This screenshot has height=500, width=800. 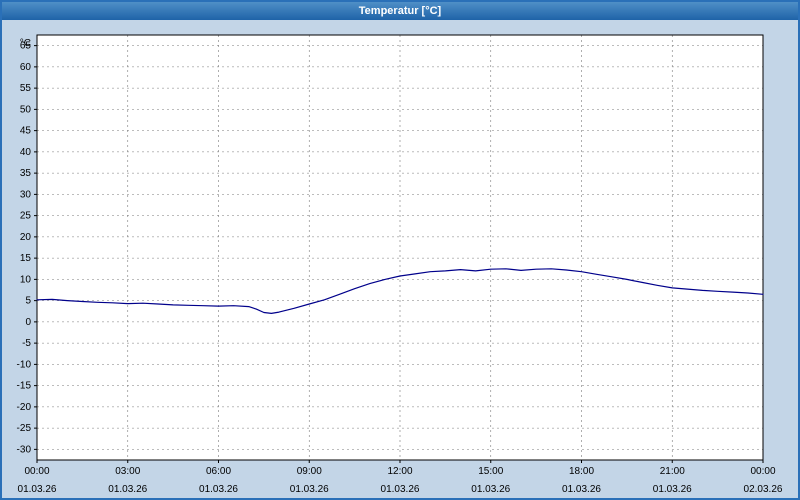 I want to click on temperature-line, so click(x=400, y=291).